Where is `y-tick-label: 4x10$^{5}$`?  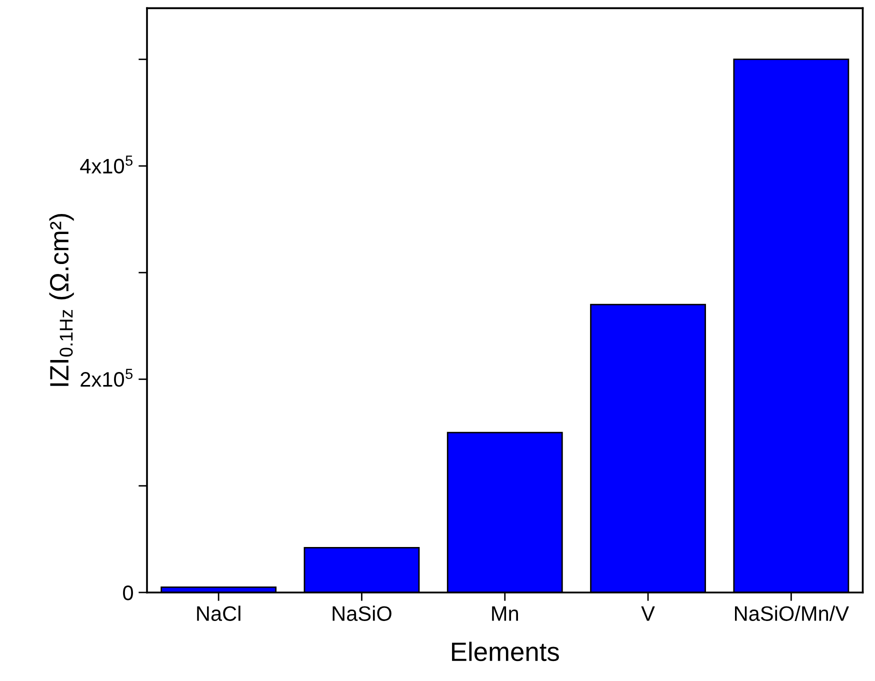 y-tick-label: 4x10$^{5}$ is located at coordinates (106, 165).